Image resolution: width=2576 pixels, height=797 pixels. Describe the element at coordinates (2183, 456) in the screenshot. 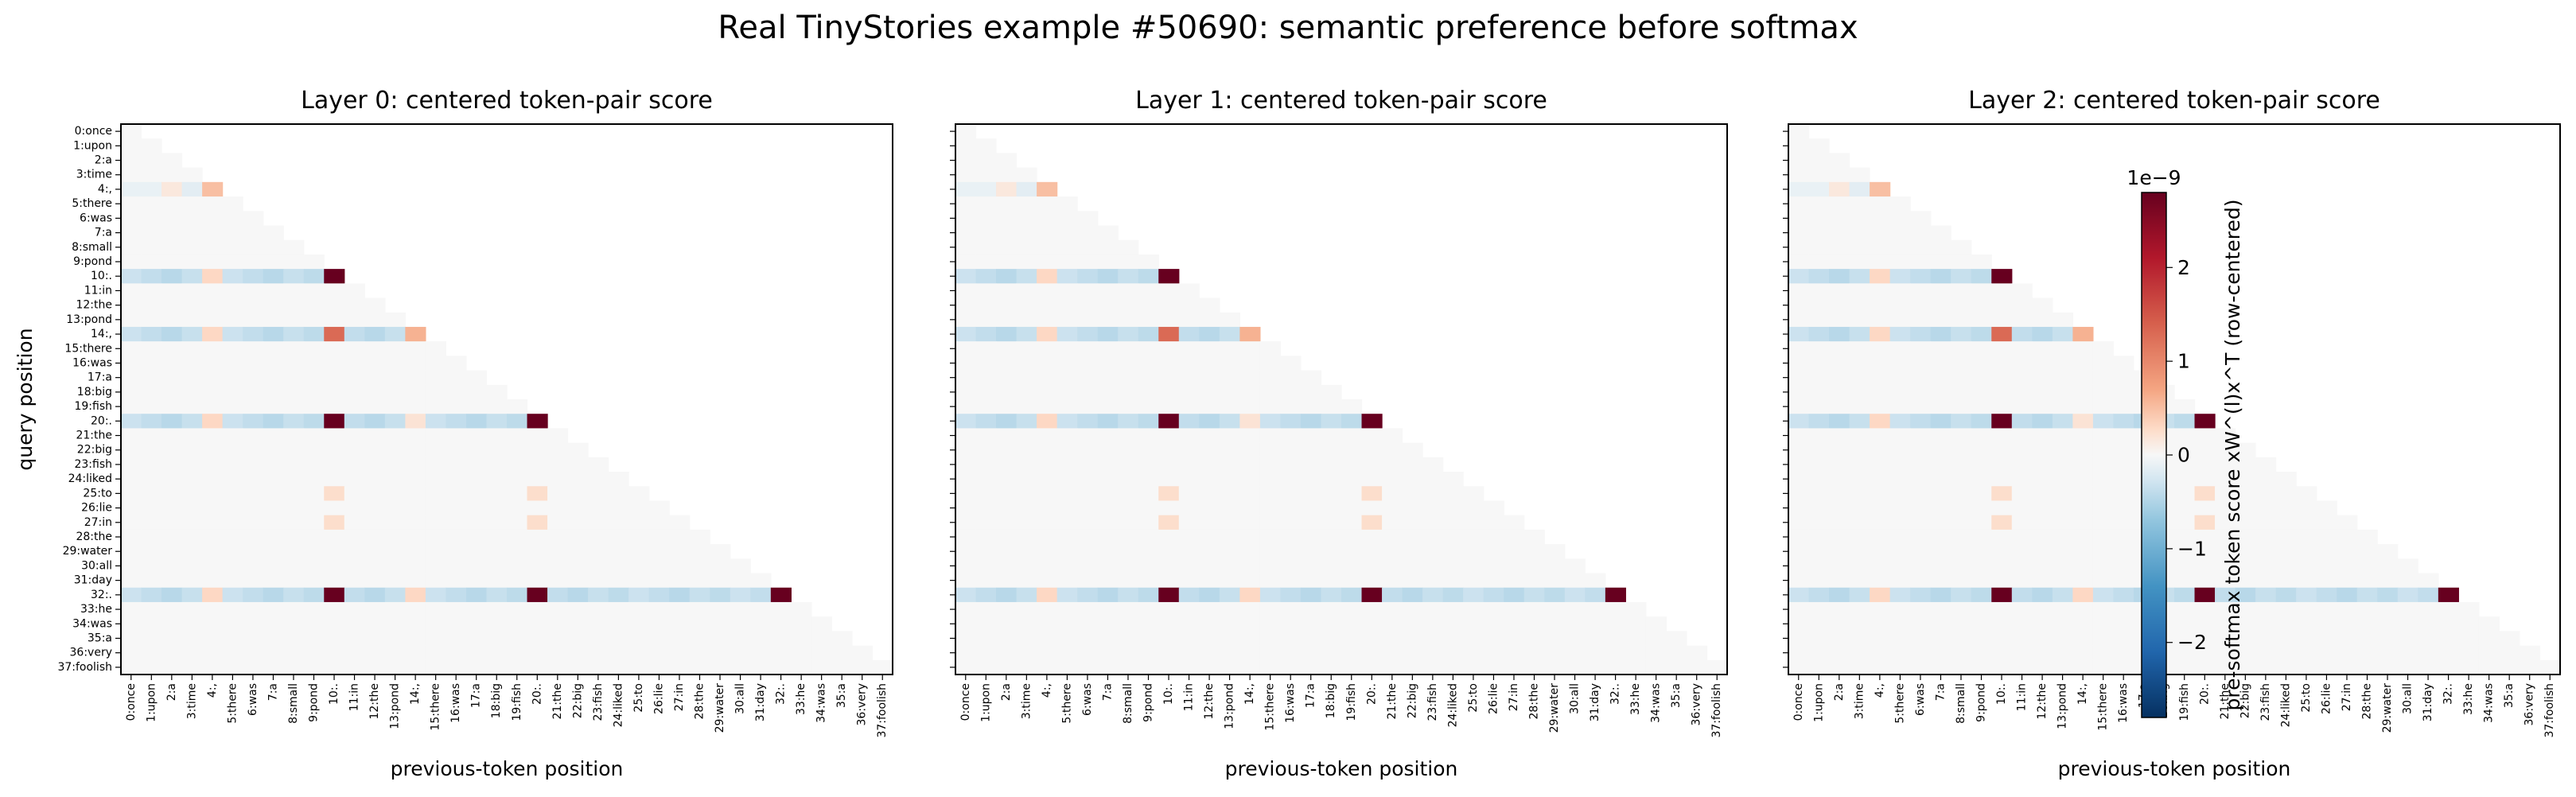

I see `colorbar-tick-label: 0` at that location.